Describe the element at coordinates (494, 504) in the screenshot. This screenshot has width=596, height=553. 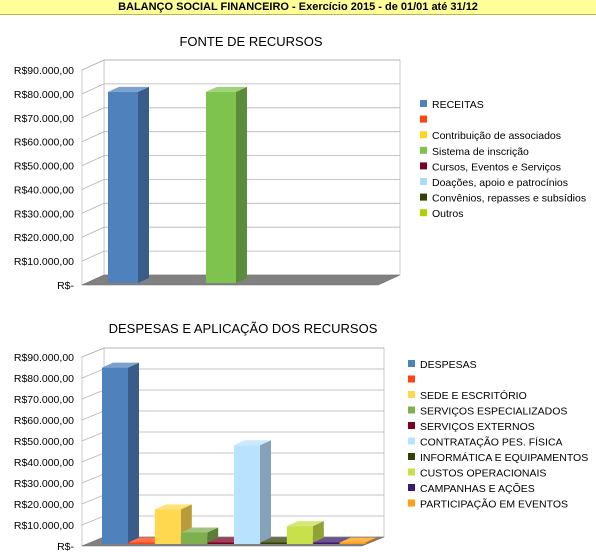
I see `legend-entry: PARTICIPAÇÃO EM EVENTOS` at that location.